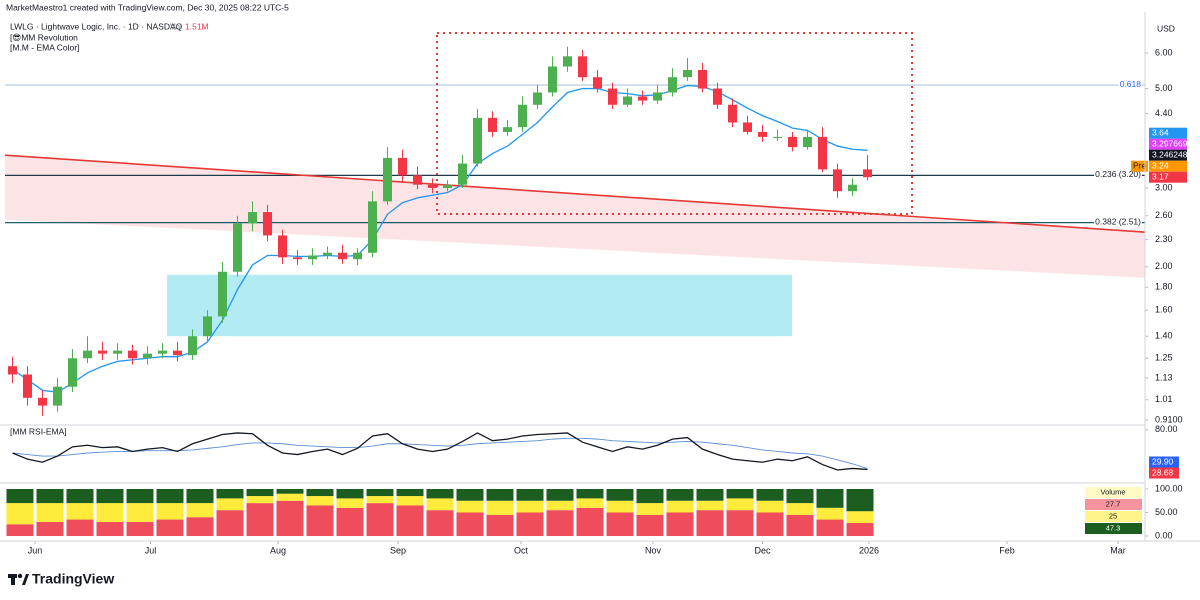 The width and height of the screenshot is (1200, 600). Describe the element at coordinates (44, 47) in the screenshot. I see `indicator: [M.M - EMA Color]` at that location.